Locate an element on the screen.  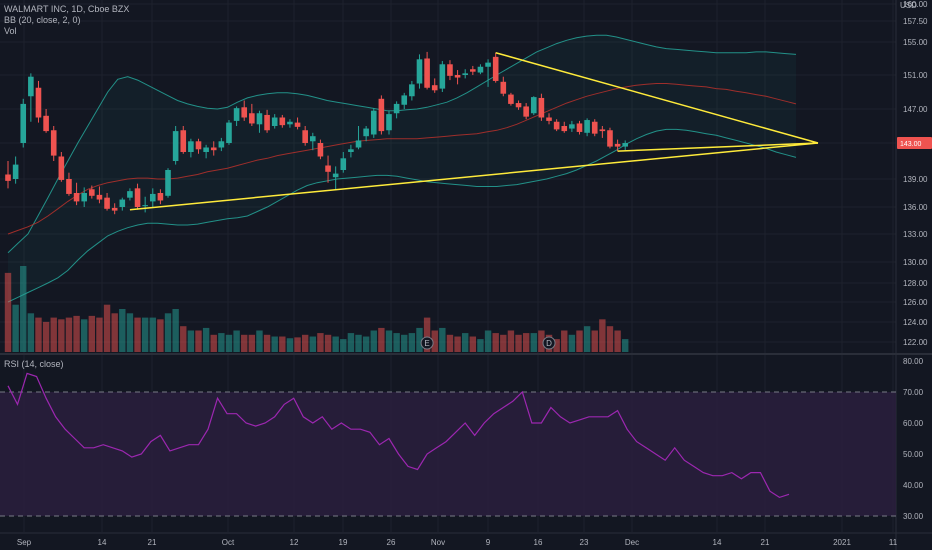
price-tick-label: 151.00 is located at coordinates (915, 75).